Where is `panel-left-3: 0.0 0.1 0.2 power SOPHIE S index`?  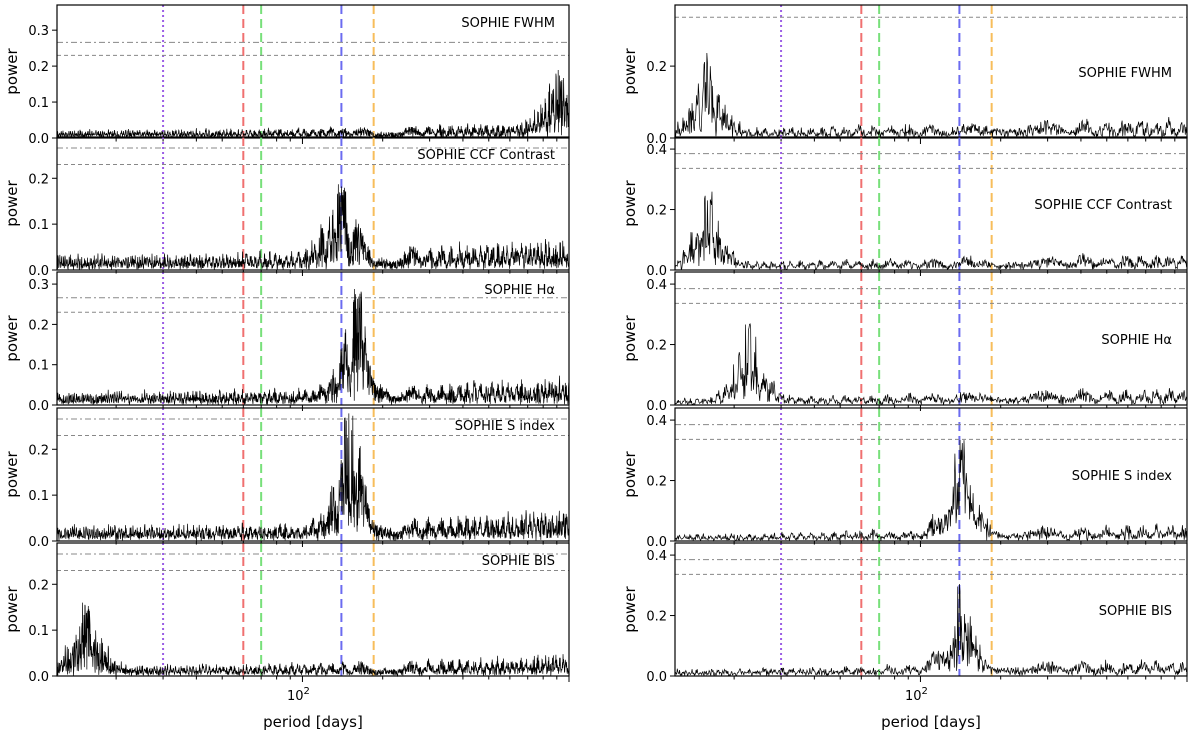
panel-left-3: 0.0 0.1 0.2 power SOPHIE S index is located at coordinates (286, 478).